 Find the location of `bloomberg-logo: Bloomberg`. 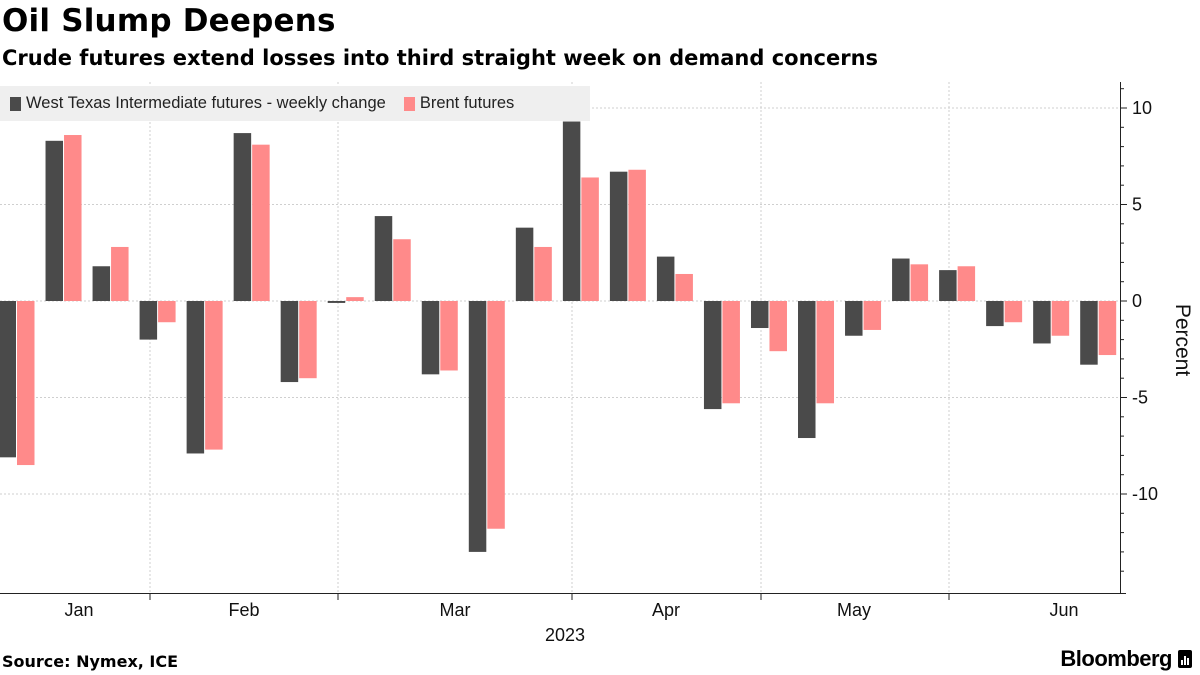

bloomberg-logo: Bloomberg is located at coordinates (1126, 659).